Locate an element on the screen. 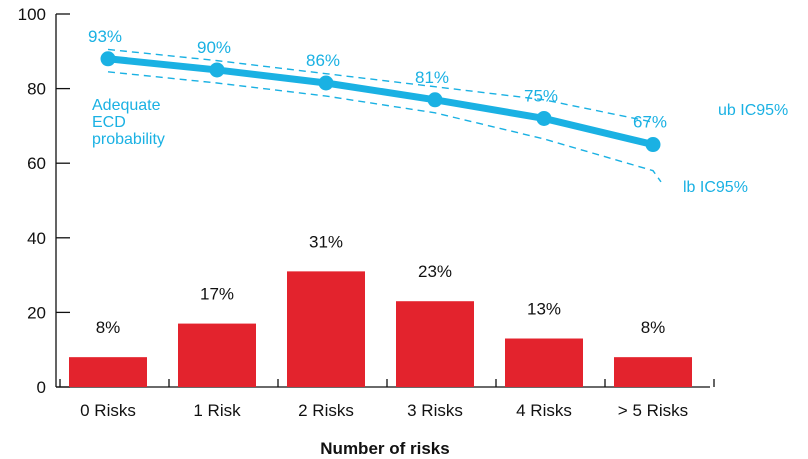 This screenshot has width=808, height=459. x-tick-label: 0 Risks is located at coordinates (108, 410).